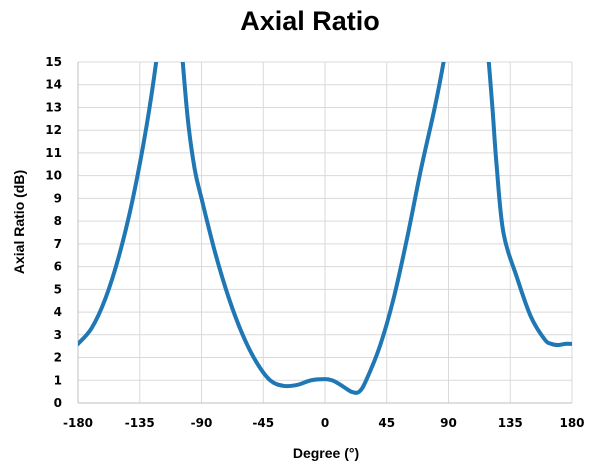 This screenshot has height=468, width=601. What do you see at coordinates (58, 403) in the screenshot?
I see `y-tick-label: 0` at bounding box center [58, 403].